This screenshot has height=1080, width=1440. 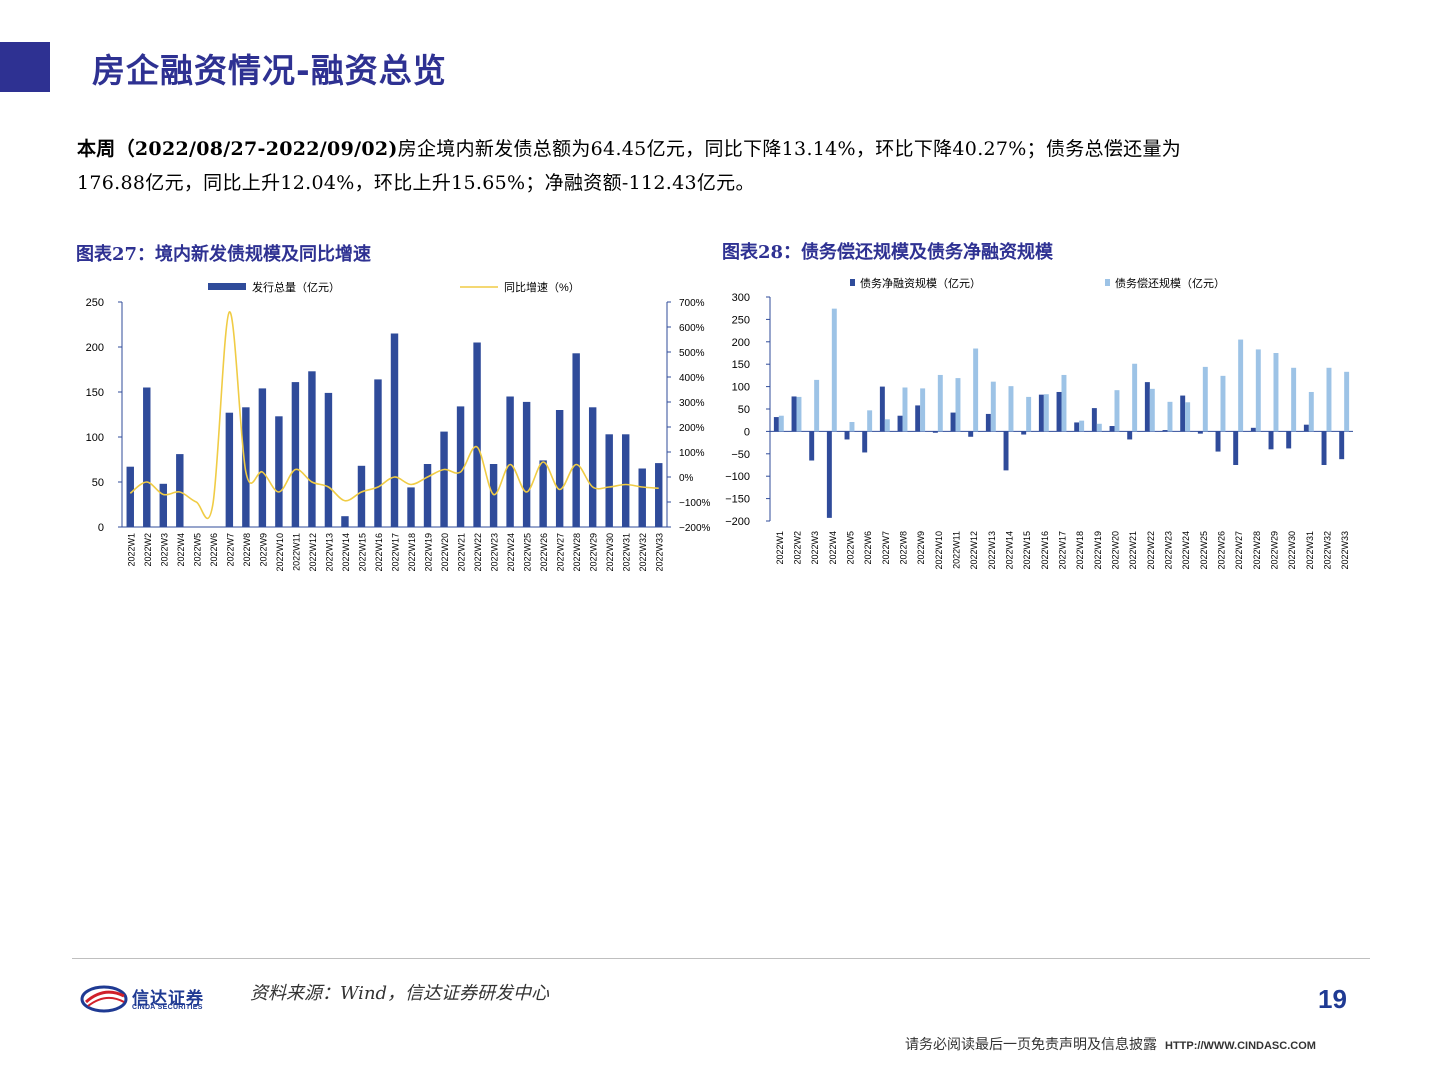 What do you see at coordinates (1222, 550) in the screenshot?
I see `x-tick-label: 2022W26` at bounding box center [1222, 550].